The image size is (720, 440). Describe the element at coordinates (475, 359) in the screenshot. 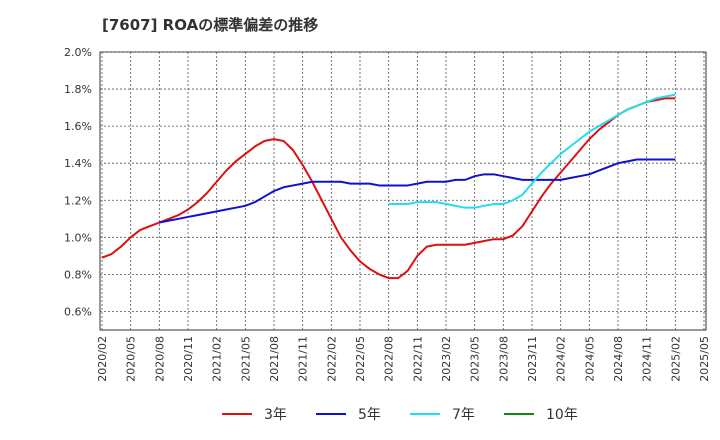

I see `x-tick-label: 2023/05` at that location.